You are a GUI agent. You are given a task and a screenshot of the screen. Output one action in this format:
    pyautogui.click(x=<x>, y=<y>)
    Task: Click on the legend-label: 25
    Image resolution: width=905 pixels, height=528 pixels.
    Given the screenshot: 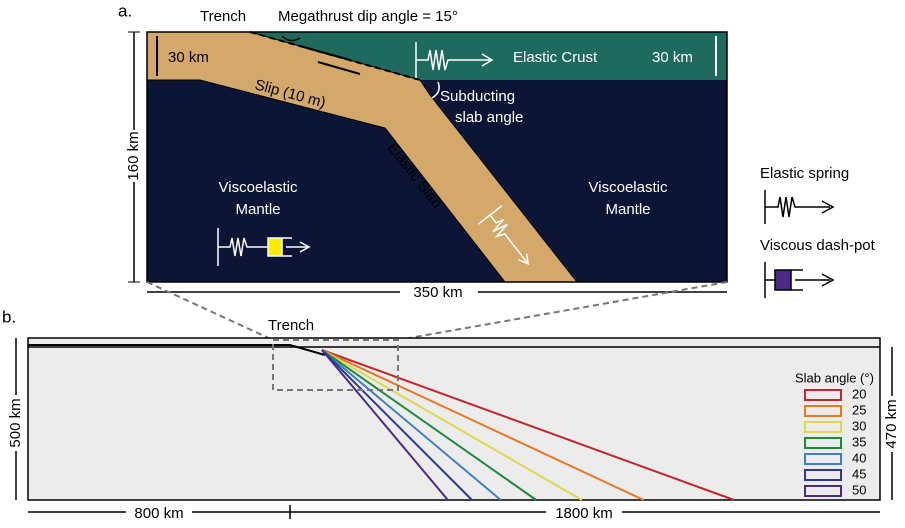 What is the action you would take?
    pyautogui.click(x=859, y=409)
    